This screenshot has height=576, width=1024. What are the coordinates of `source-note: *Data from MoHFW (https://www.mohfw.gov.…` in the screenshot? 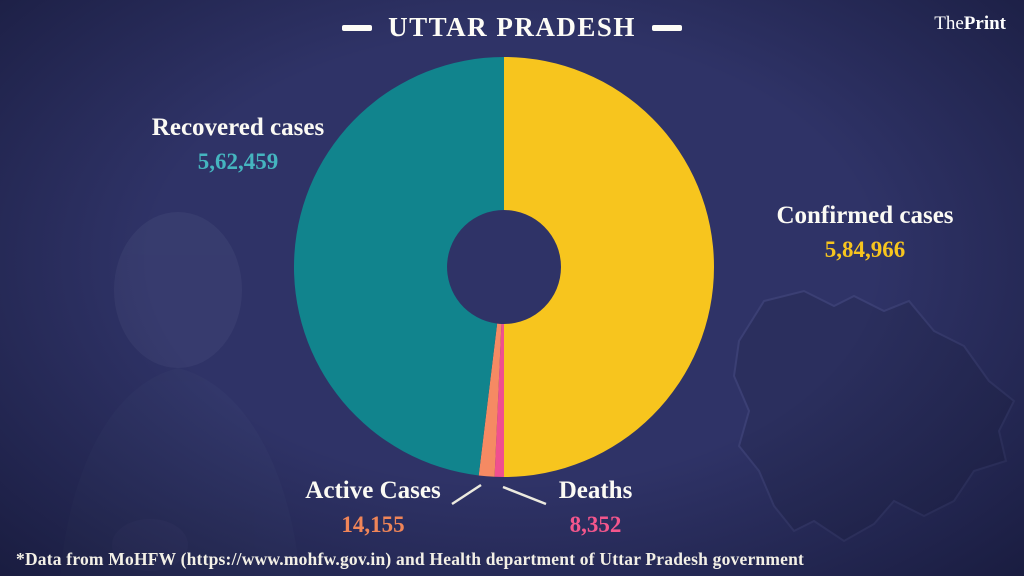 It's located at (410, 559).